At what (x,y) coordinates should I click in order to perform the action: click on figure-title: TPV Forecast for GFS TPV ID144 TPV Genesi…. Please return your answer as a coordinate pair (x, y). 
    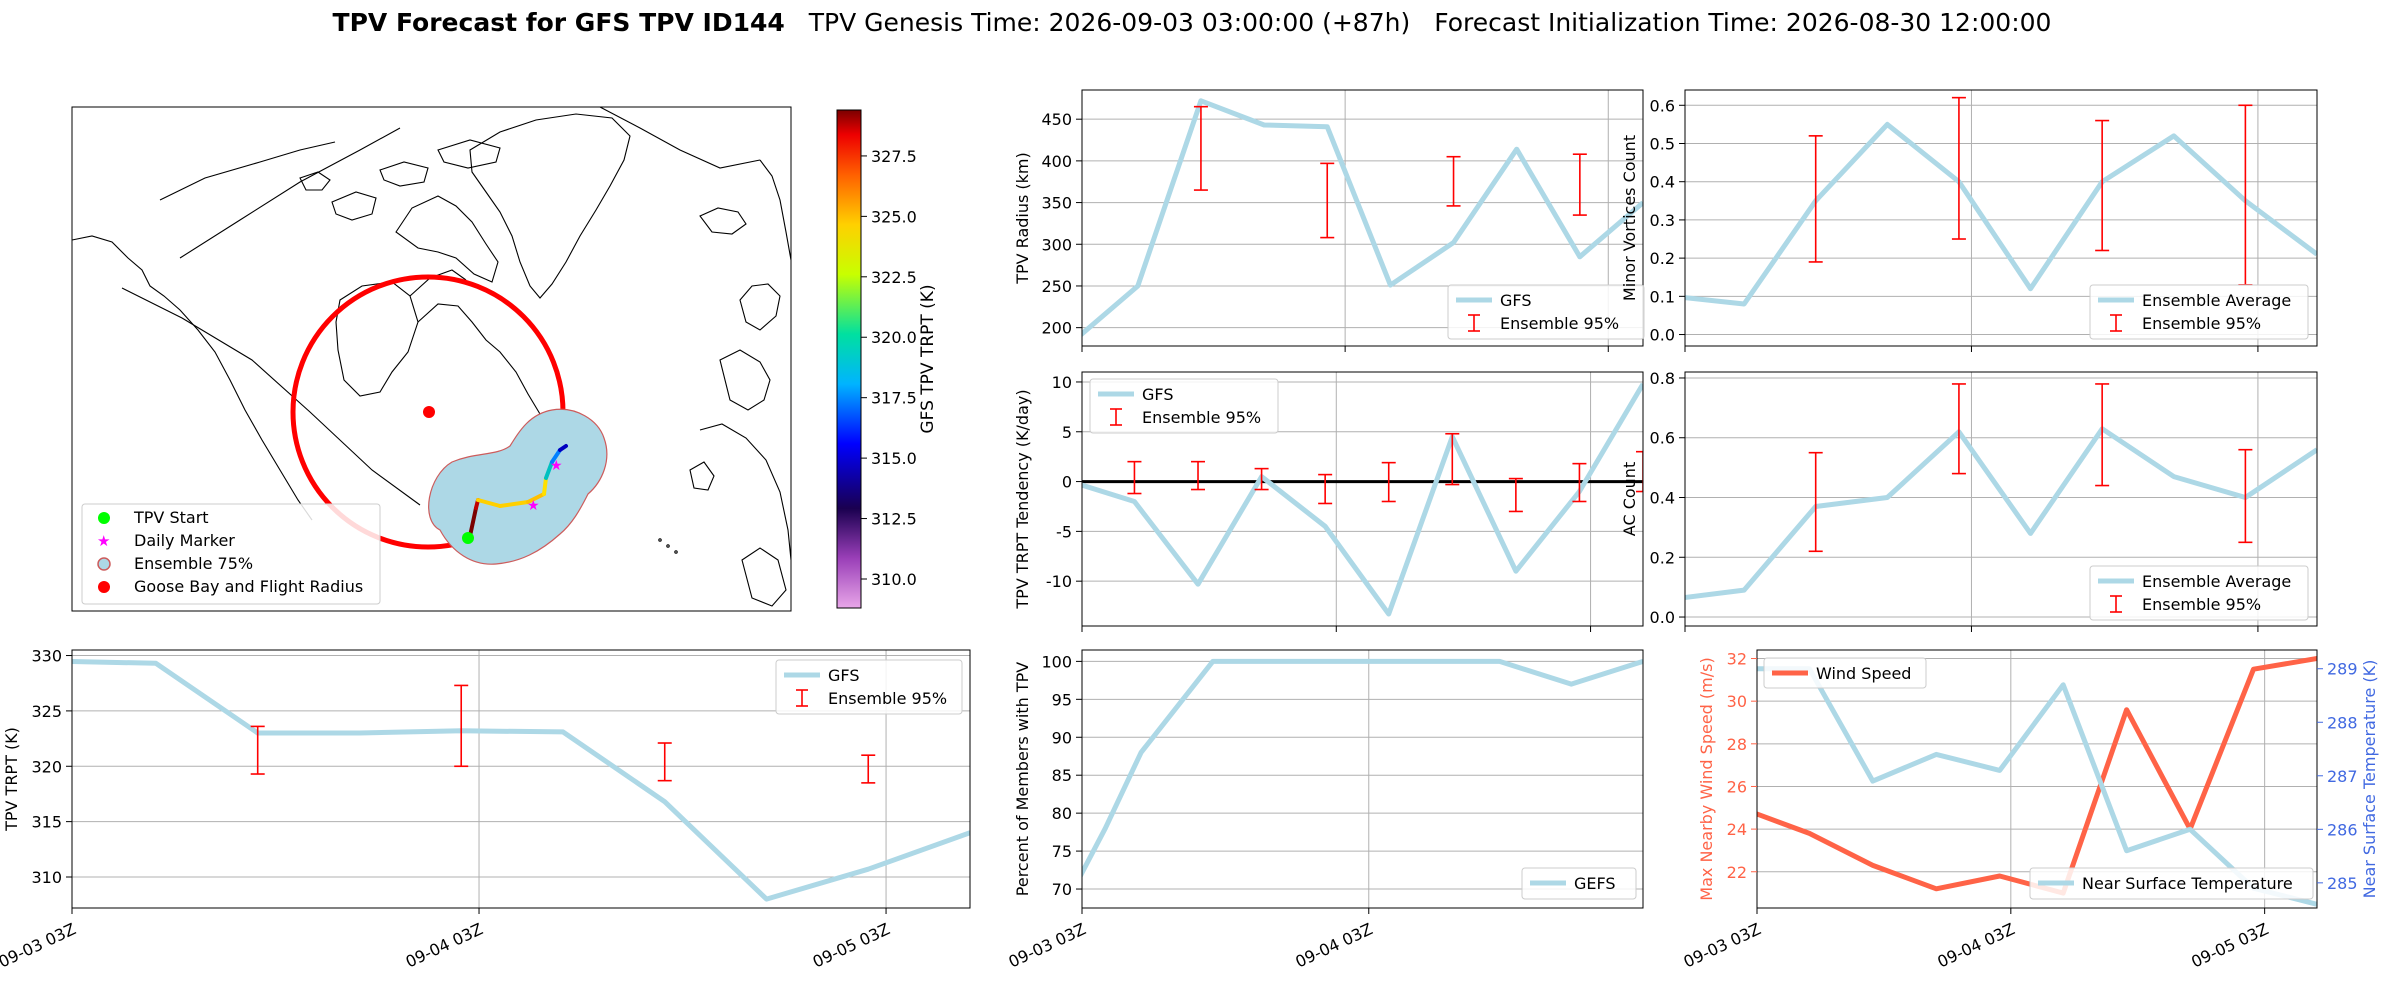
    Looking at the image, I should click on (1192, 22).